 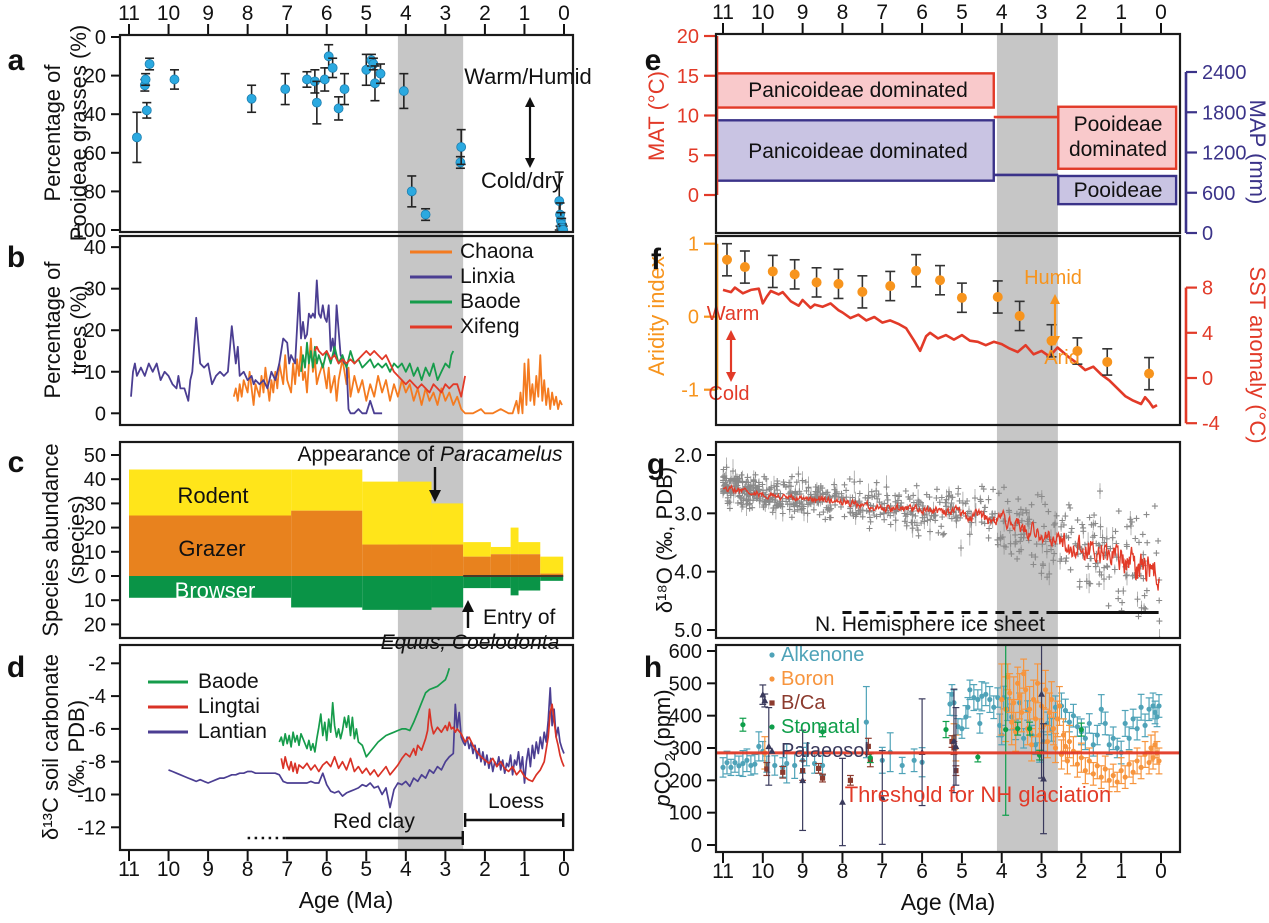 I want to click on y-tick-label: 4.0, so click(x=688, y=573).